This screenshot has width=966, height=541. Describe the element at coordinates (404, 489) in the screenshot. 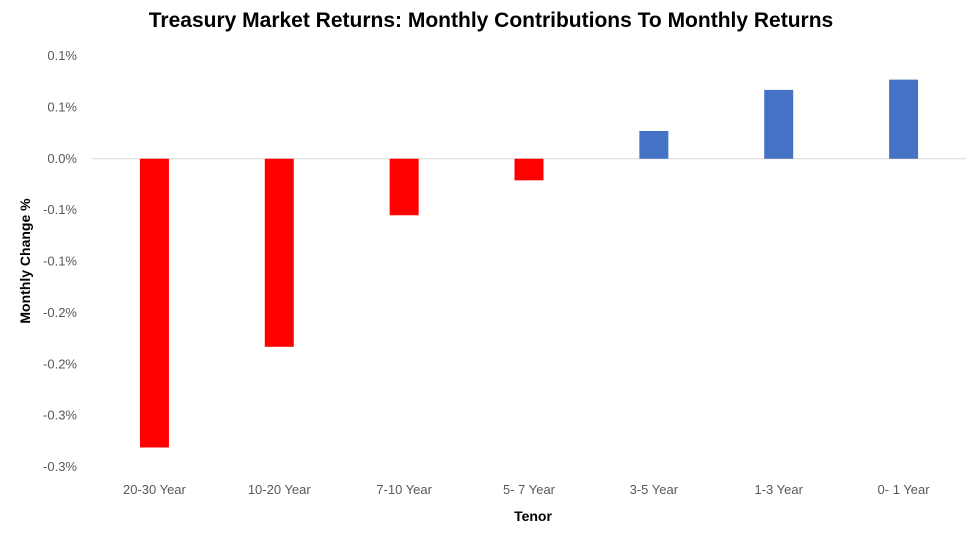

I see `x-tick-label: 7-10 Year` at that location.